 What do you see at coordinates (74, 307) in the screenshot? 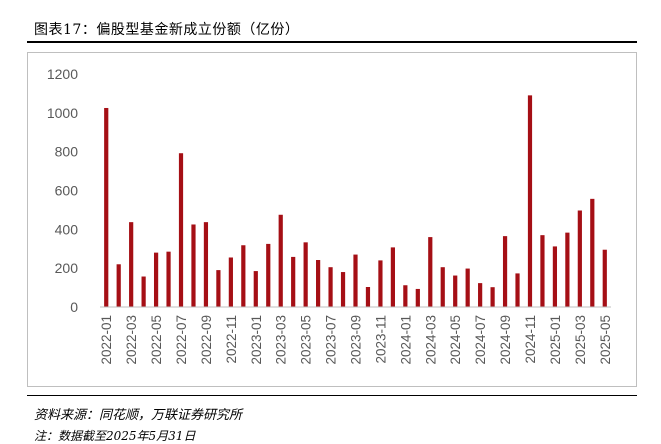
I see `y-tick-label: 0` at bounding box center [74, 307].